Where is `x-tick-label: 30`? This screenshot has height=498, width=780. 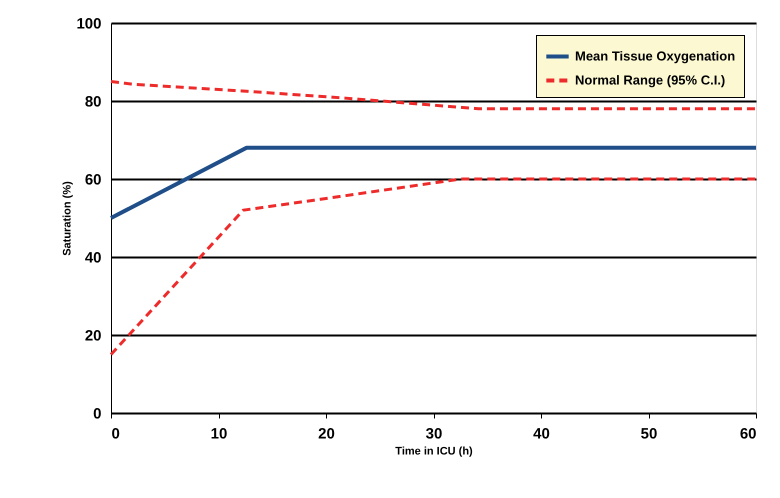 x-tick-label: 30 is located at coordinates (434, 434).